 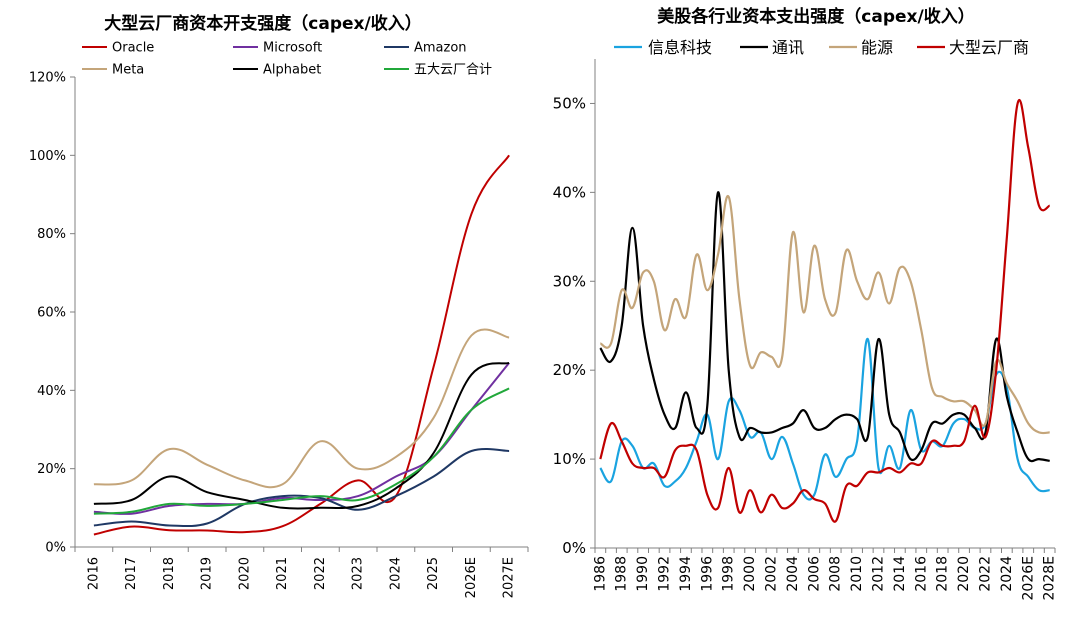 What do you see at coordinates (569, 103) in the screenshot?
I see `right-y-tick-label: 50%` at bounding box center [569, 103].